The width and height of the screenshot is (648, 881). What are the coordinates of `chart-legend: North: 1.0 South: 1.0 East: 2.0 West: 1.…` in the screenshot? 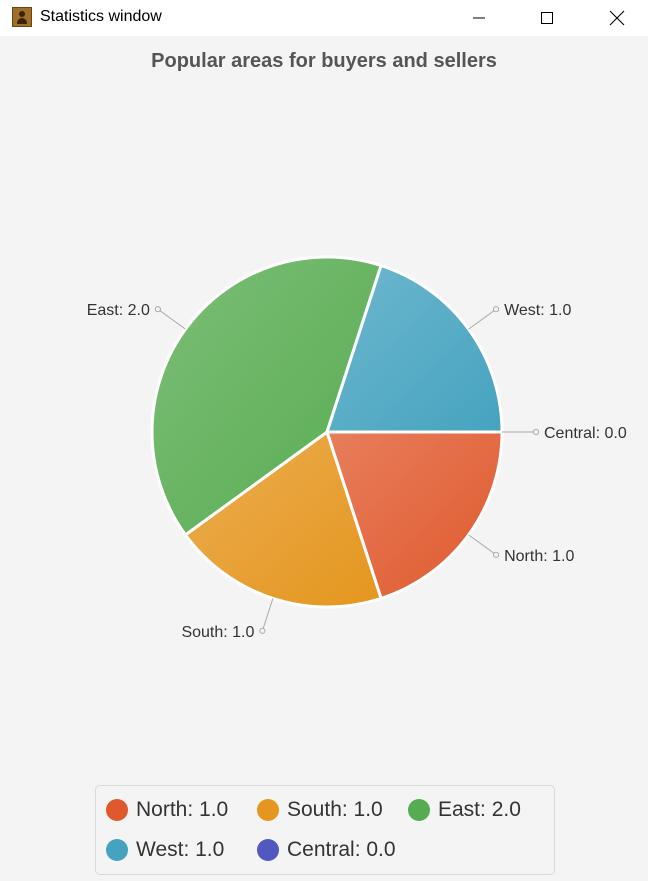 It's located at (325, 830).